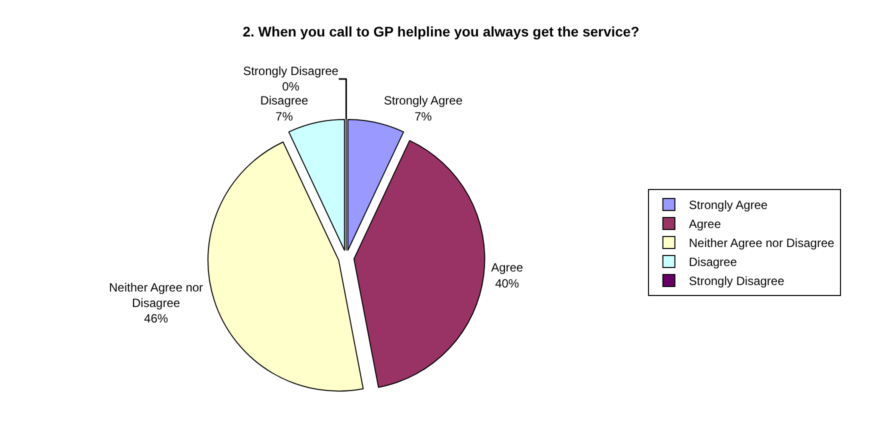 The image size is (882, 445). Describe the element at coordinates (713, 262) in the screenshot. I see `legend-label: Disagree` at that location.